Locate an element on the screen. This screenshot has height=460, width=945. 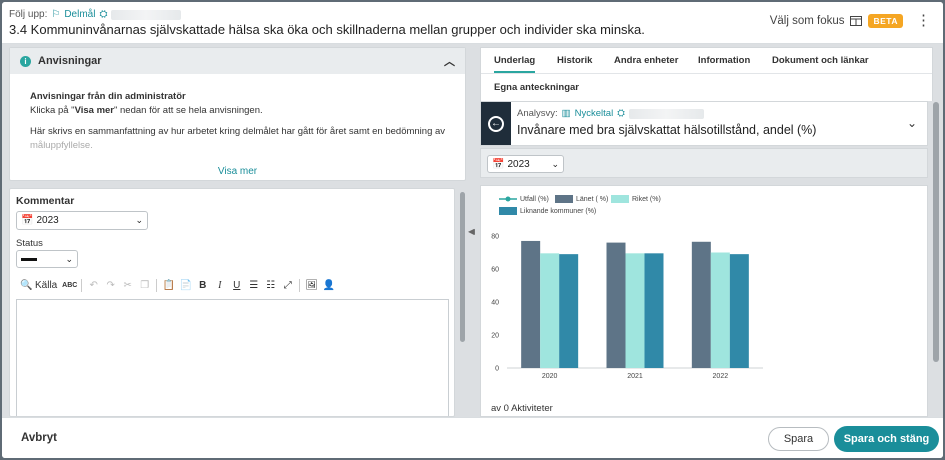
status-select: ⌄ is located at coordinates (47, 259).